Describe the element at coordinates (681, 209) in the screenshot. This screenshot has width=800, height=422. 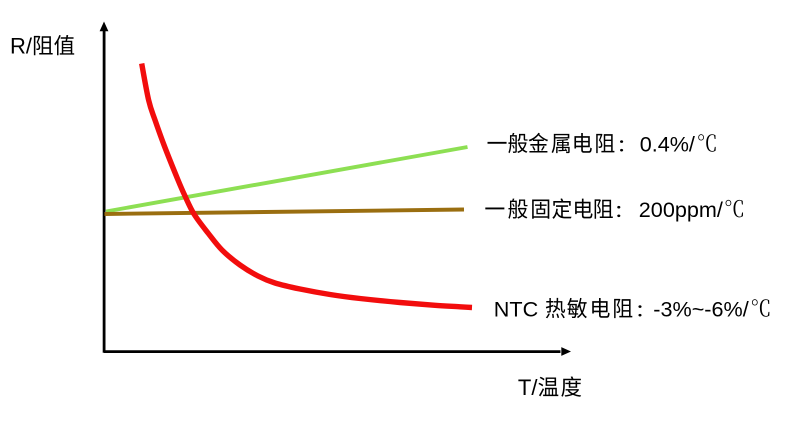
I see `svg-text: 200ppm/` at that location.